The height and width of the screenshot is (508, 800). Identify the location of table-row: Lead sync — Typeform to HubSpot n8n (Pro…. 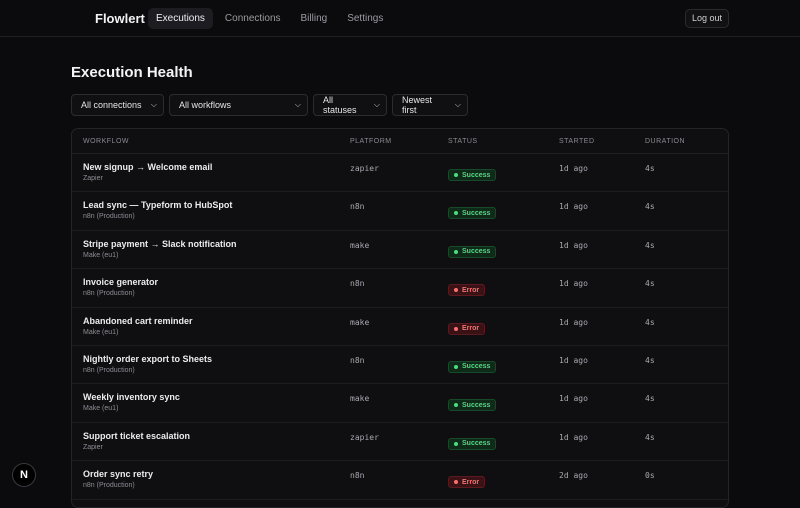
(400, 211).